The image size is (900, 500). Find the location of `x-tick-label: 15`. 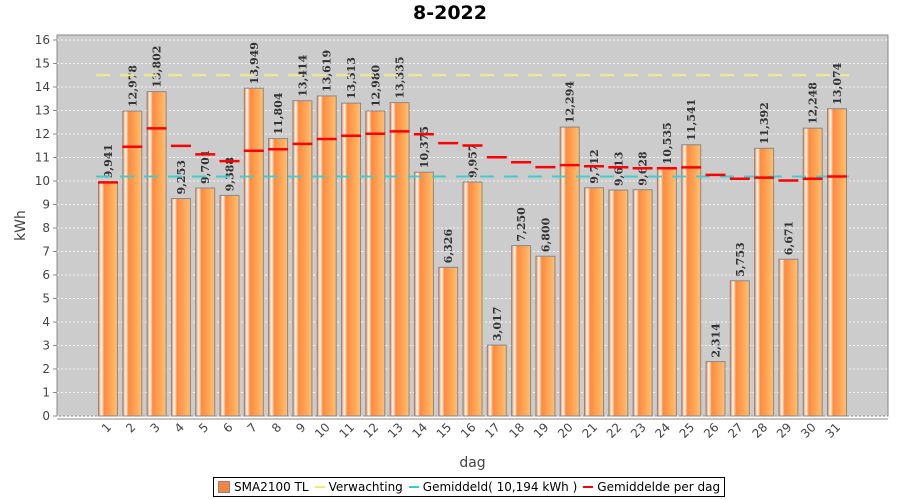

x-tick-label: 15 is located at coordinates (444, 430).